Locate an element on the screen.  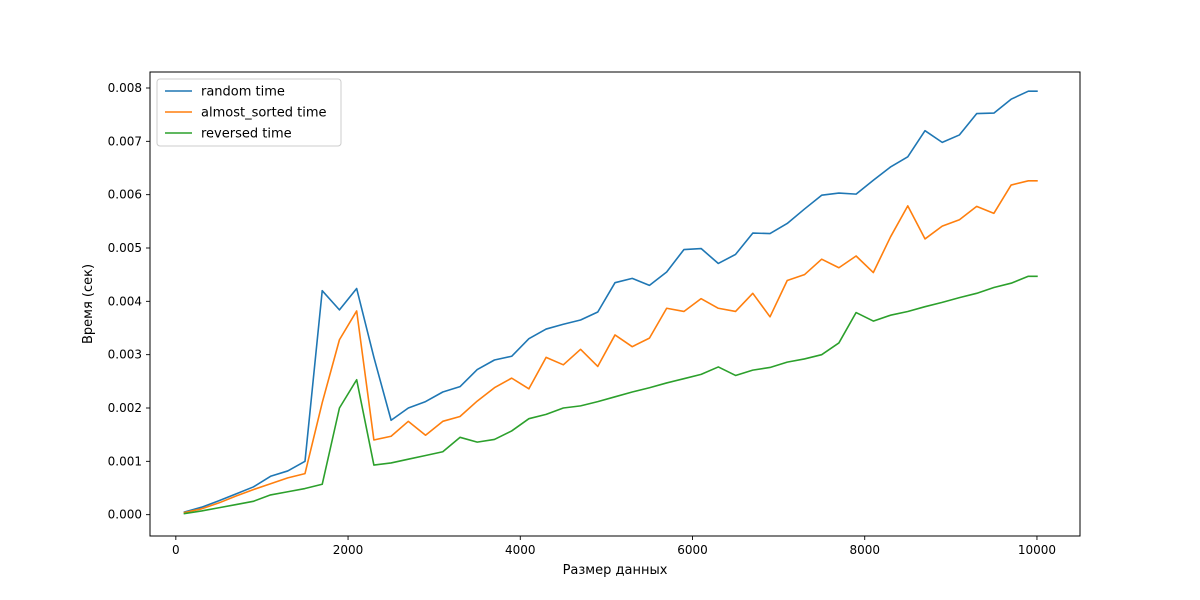
x-tick-label: 0 is located at coordinates (176, 550).